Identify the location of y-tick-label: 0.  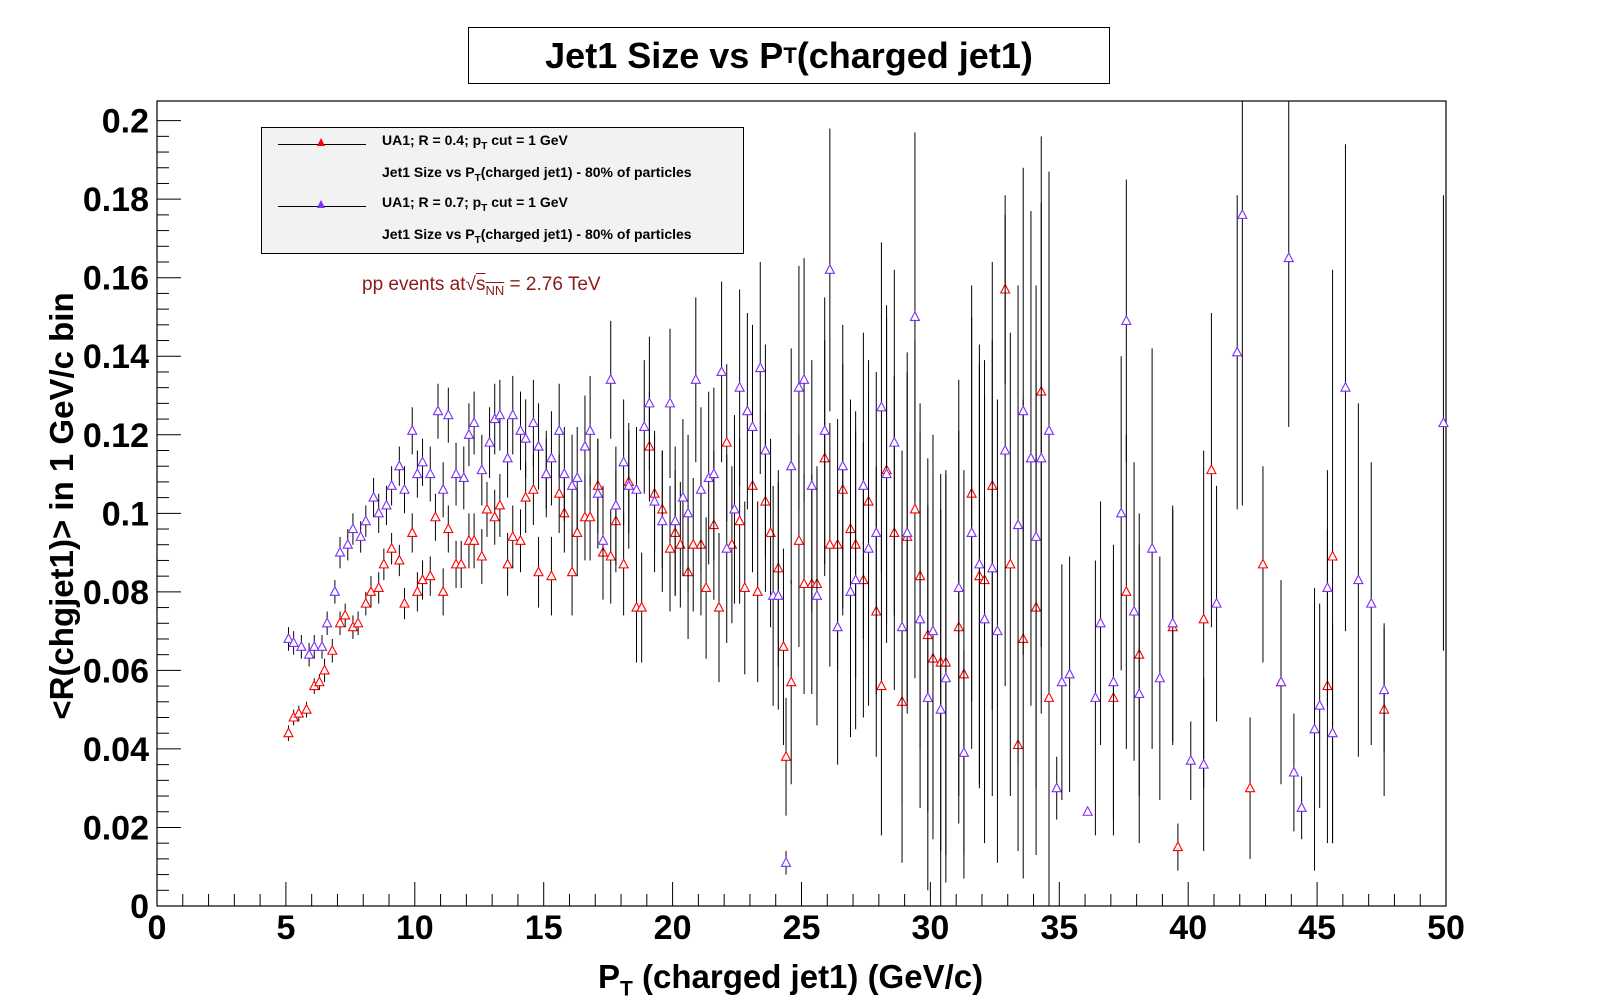
(139, 907).